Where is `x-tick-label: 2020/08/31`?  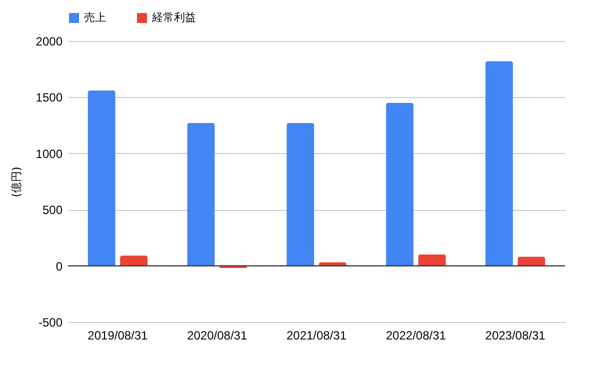
x-tick-label: 2020/08/31 is located at coordinates (217, 335).